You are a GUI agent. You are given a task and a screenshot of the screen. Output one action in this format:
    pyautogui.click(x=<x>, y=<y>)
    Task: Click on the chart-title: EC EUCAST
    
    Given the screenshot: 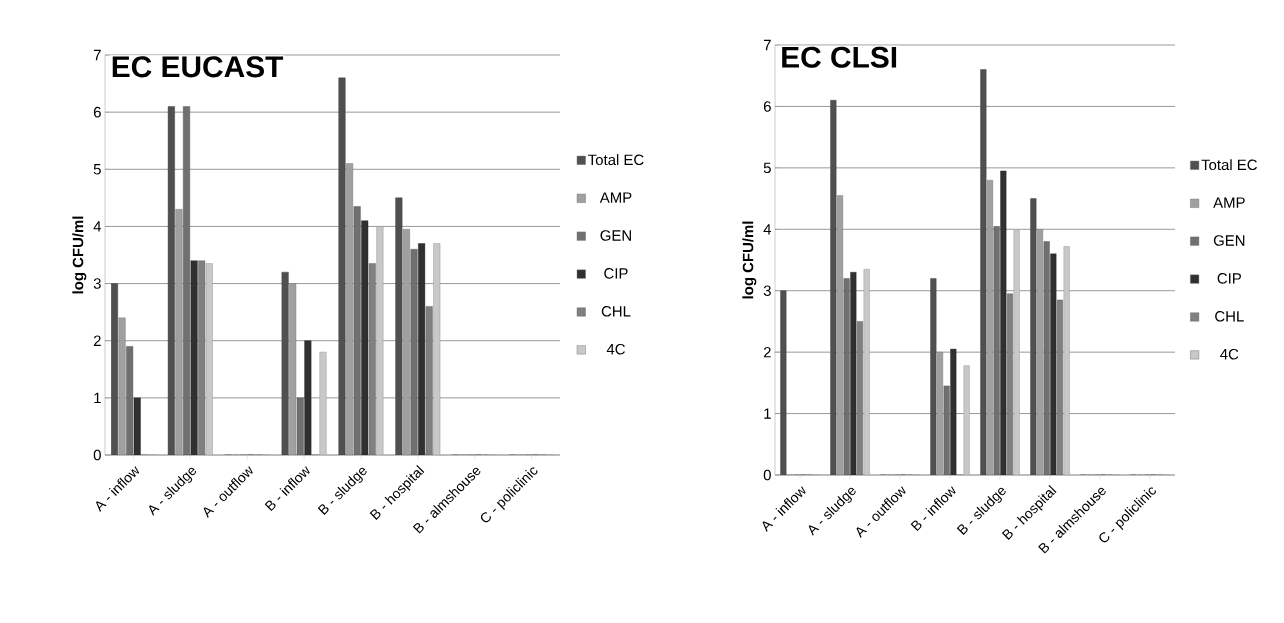 What is the action you would take?
    pyautogui.click(x=198, y=67)
    